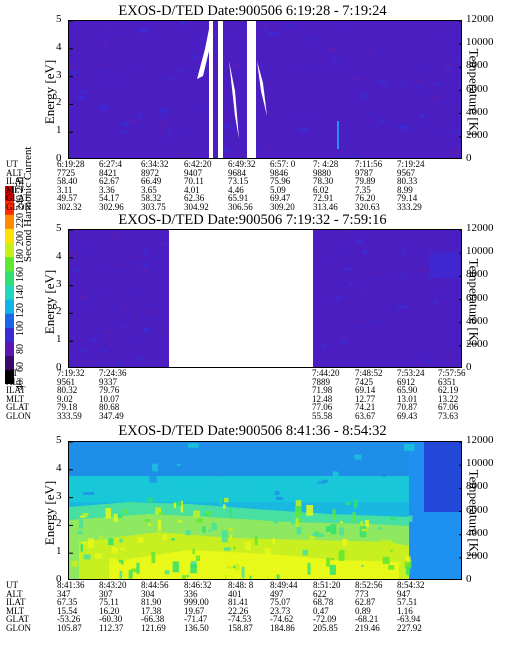 This screenshot has height=649, width=505. I want to click on ephemeris-value: 999.00, so click(196, 602).